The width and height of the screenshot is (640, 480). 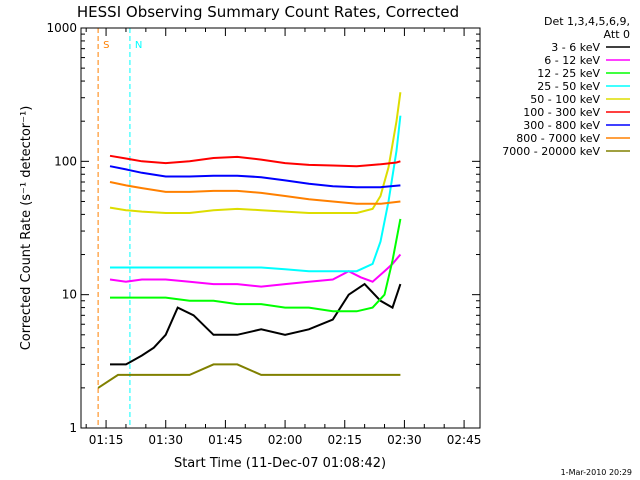 I want to click on legend-item-label: 50 - 100 keV, so click(x=565, y=99).